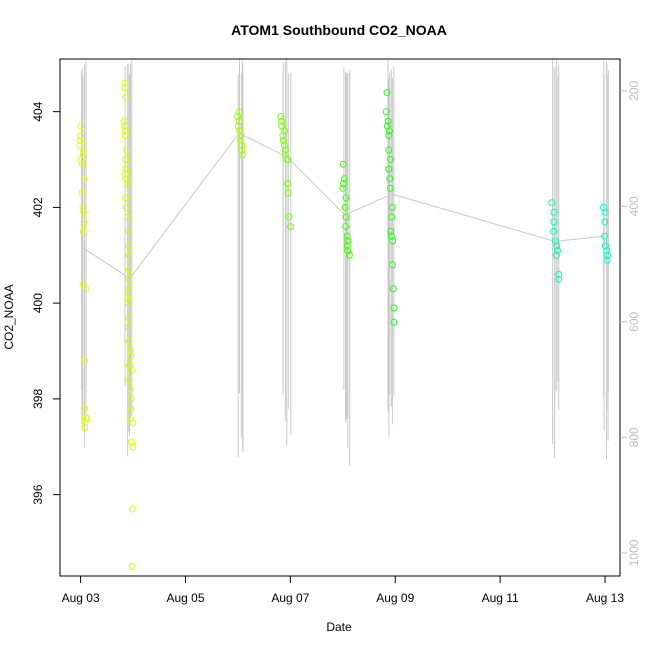  I want to click on y-tick-label: 404, so click(38, 111).